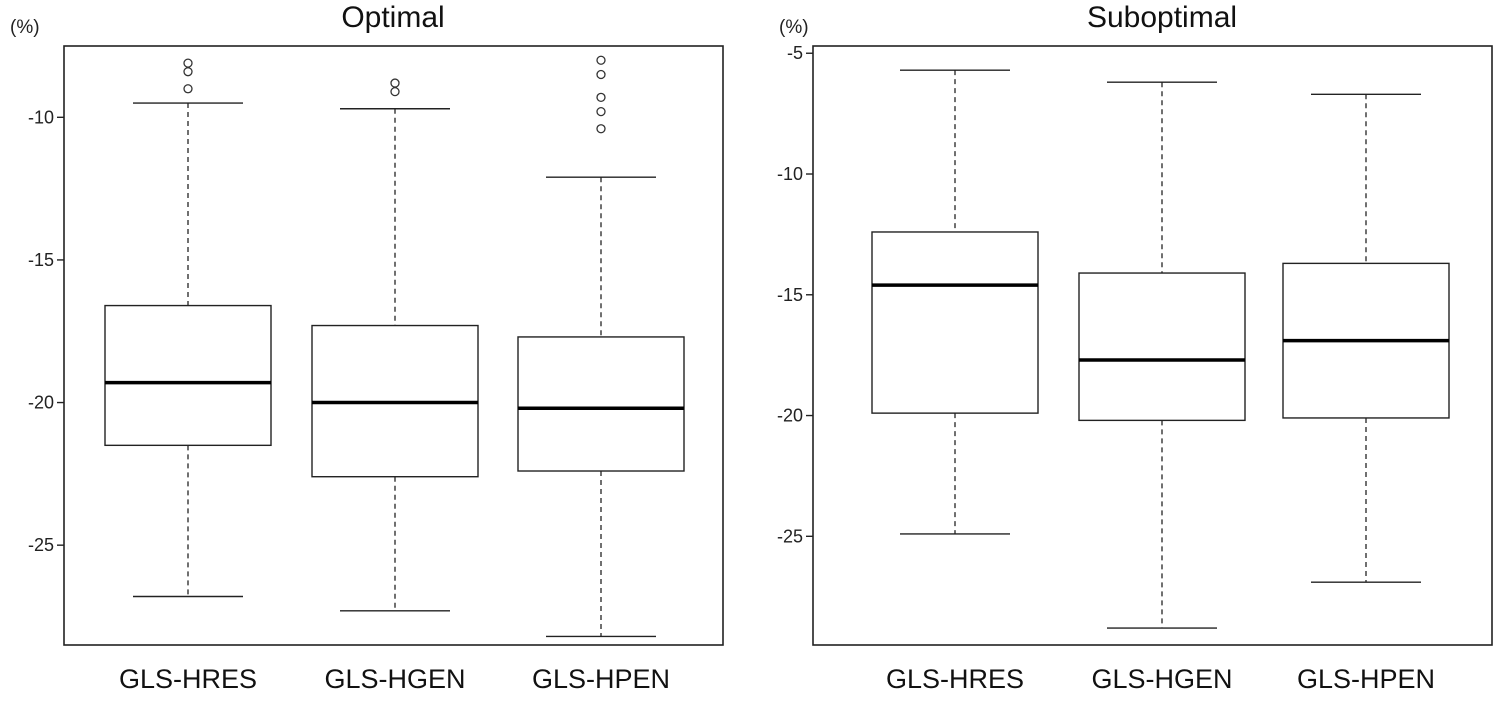  What do you see at coordinates (795, 53) in the screenshot?
I see `y-tick-label: -5` at bounding box center [795, 53].